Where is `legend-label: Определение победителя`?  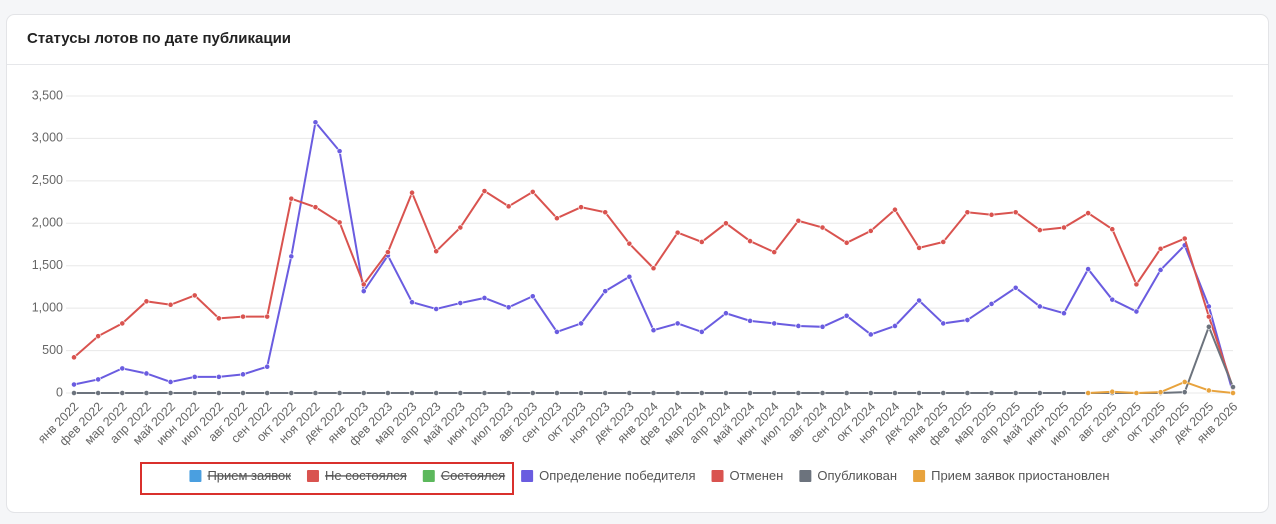
legend-label: Определение победителя is located at coordinates (617, 475).